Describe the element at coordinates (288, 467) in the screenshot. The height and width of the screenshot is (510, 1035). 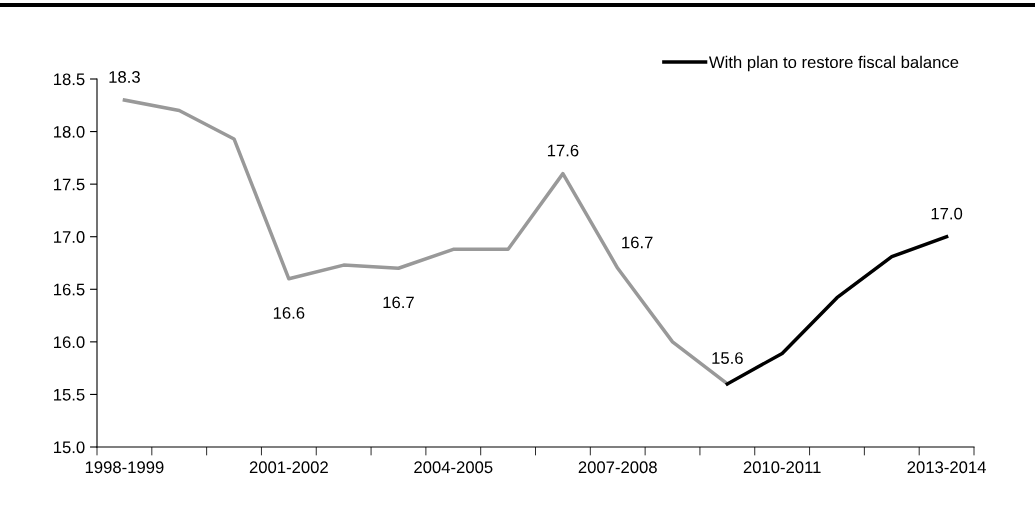
I see `x-tick-label: 2001-2002` at that location.